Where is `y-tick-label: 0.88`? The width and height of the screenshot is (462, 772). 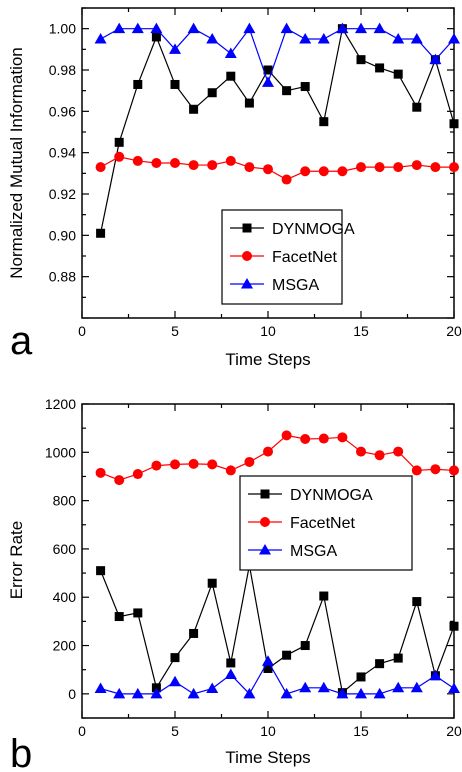
y-tick-label: 0.88 is located at coordinates (62, 277).